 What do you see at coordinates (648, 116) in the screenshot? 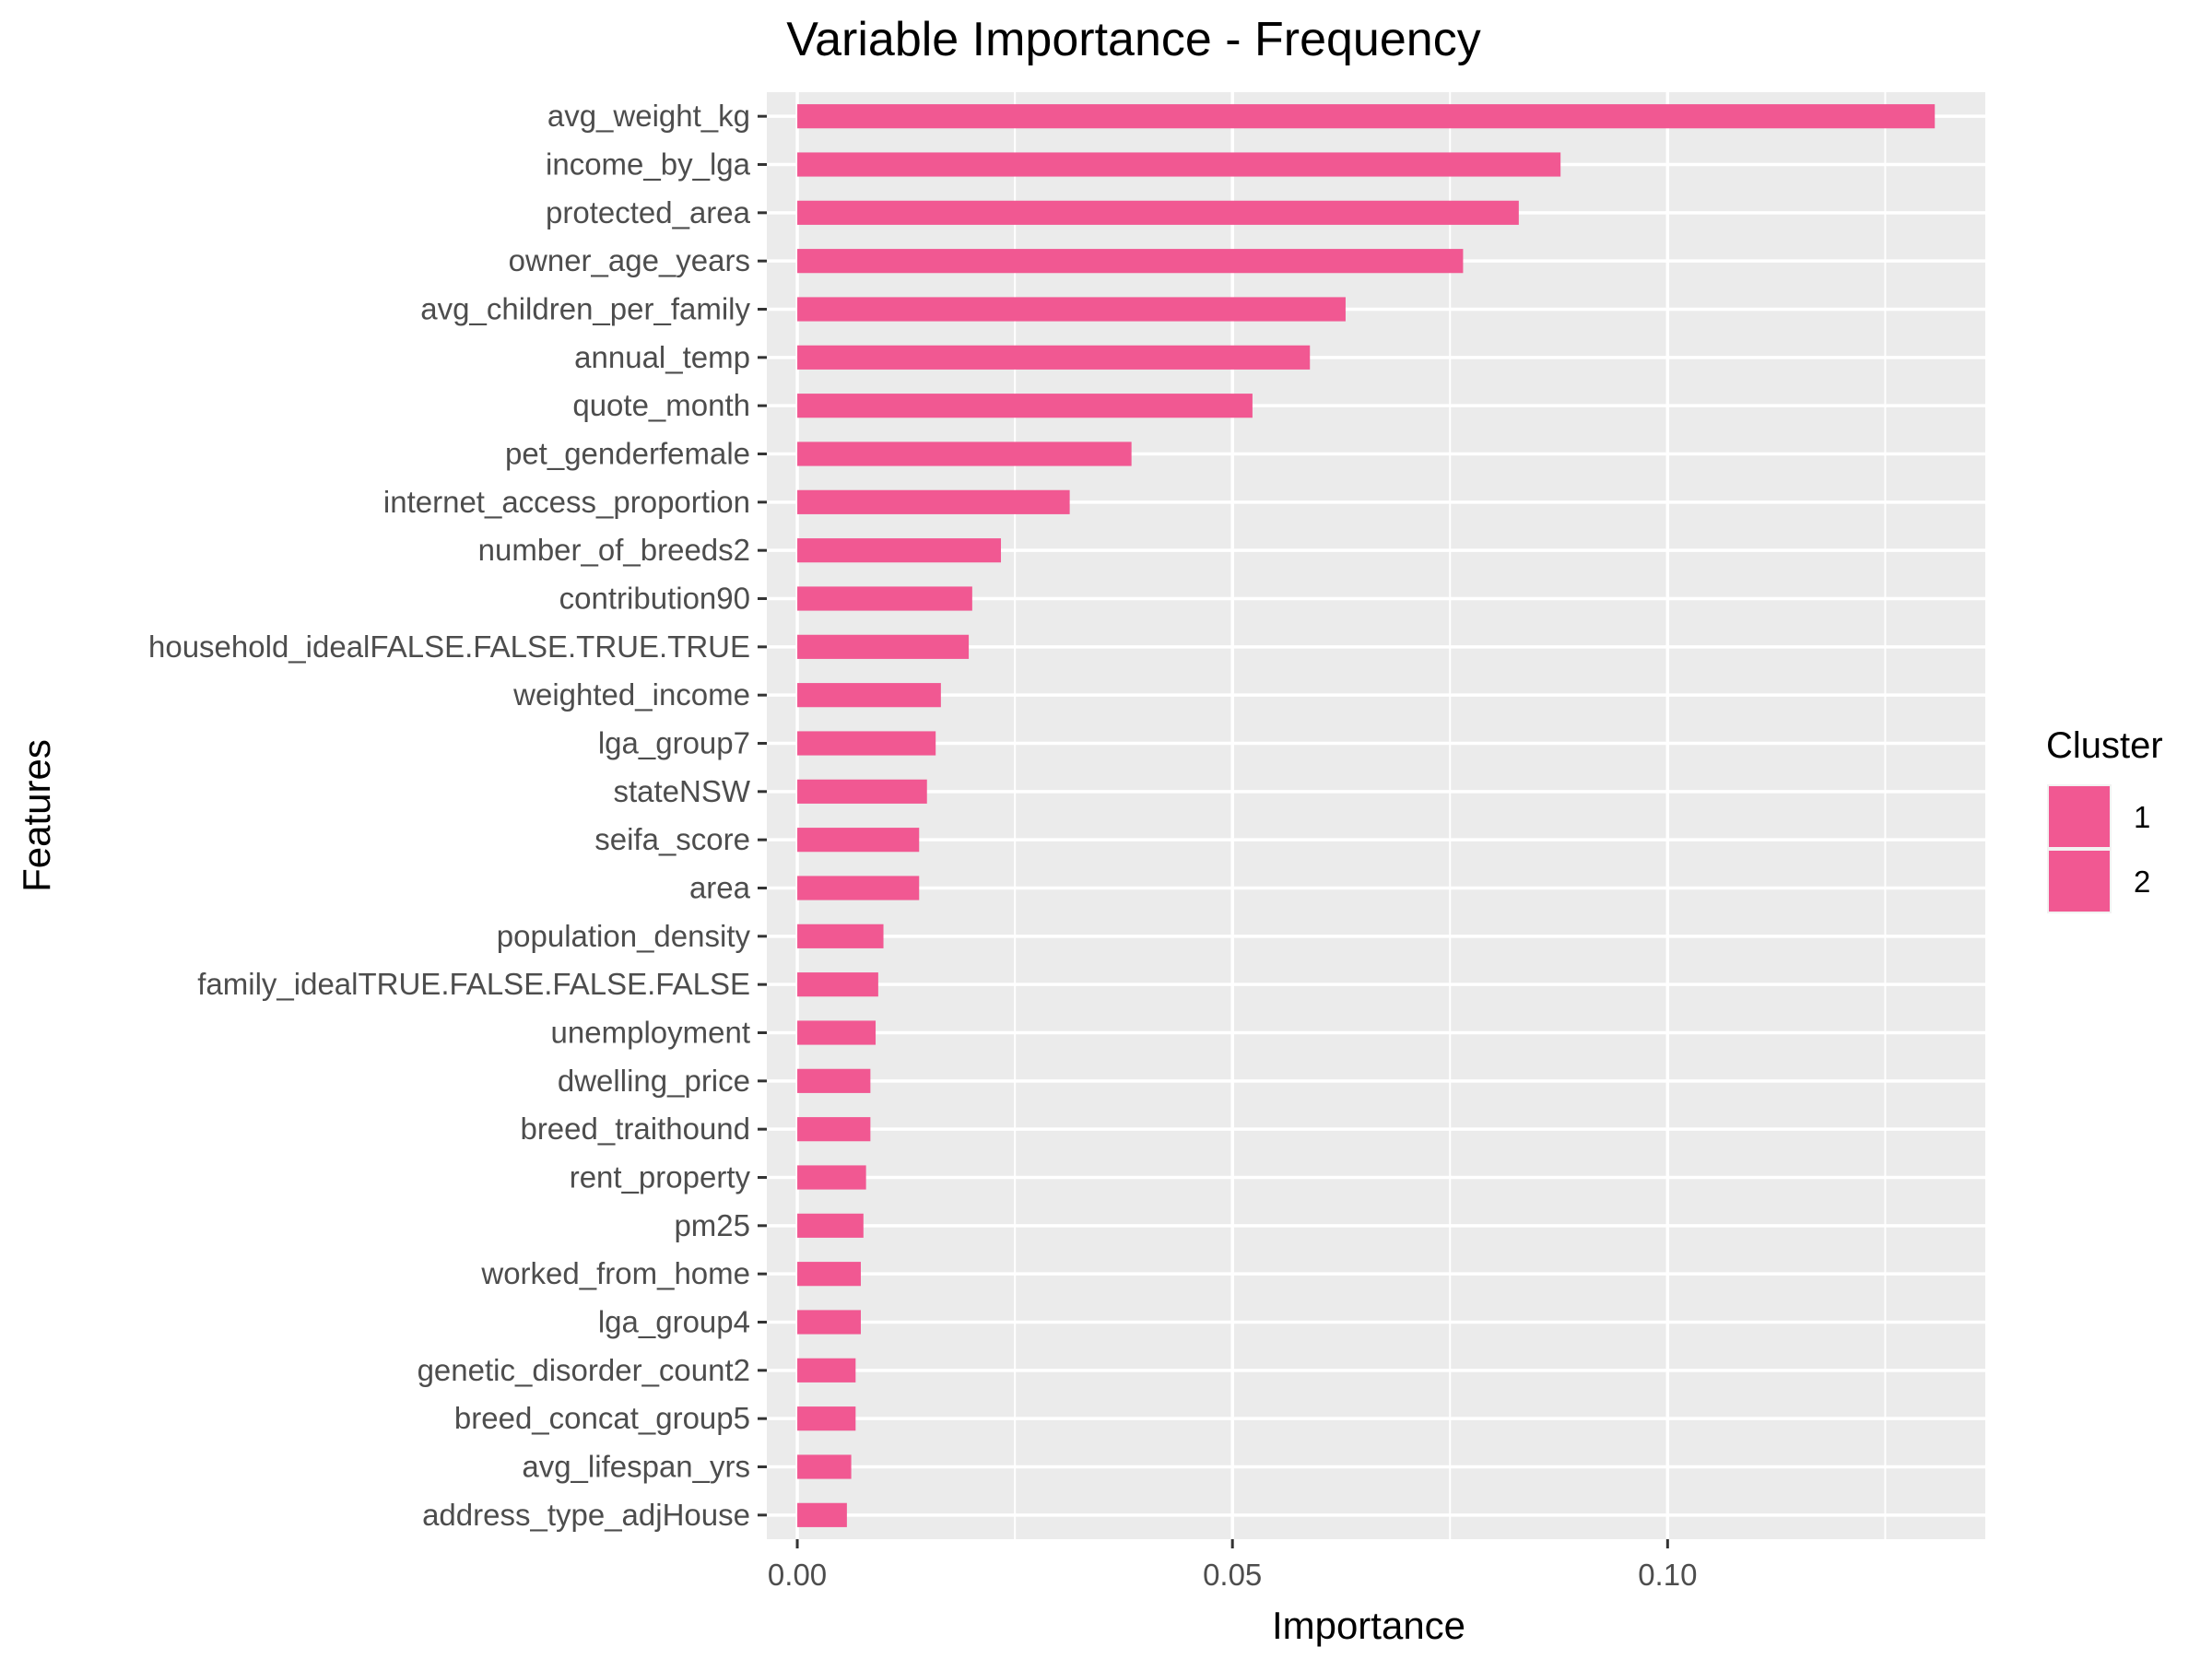
I see `y-tick-label: avg_weight_kg` at bounding box center [648, 116].